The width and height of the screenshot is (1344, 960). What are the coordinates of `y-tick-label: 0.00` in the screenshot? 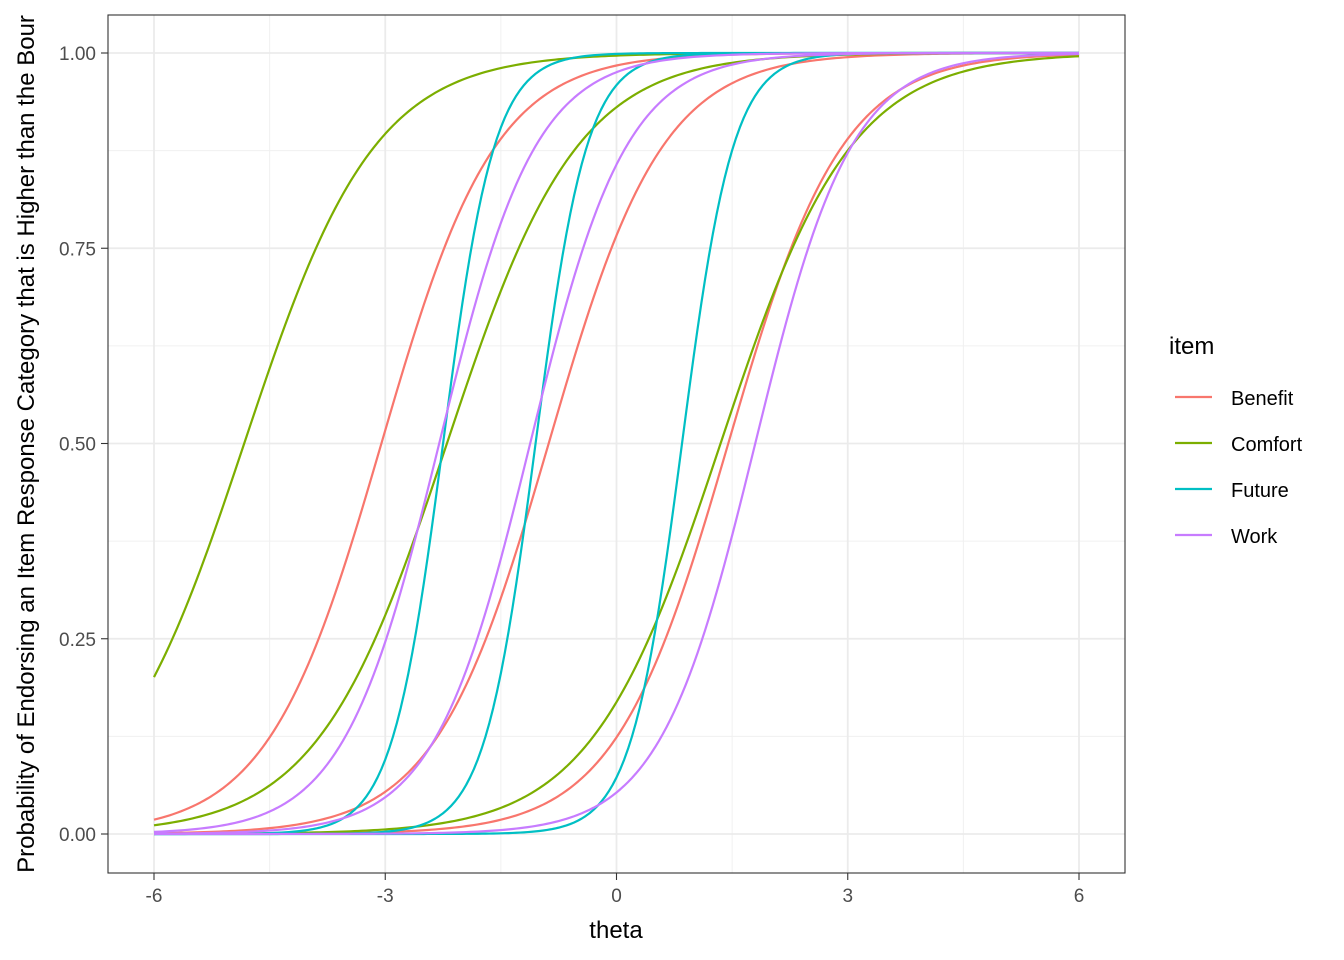 It's located at (77, 835).